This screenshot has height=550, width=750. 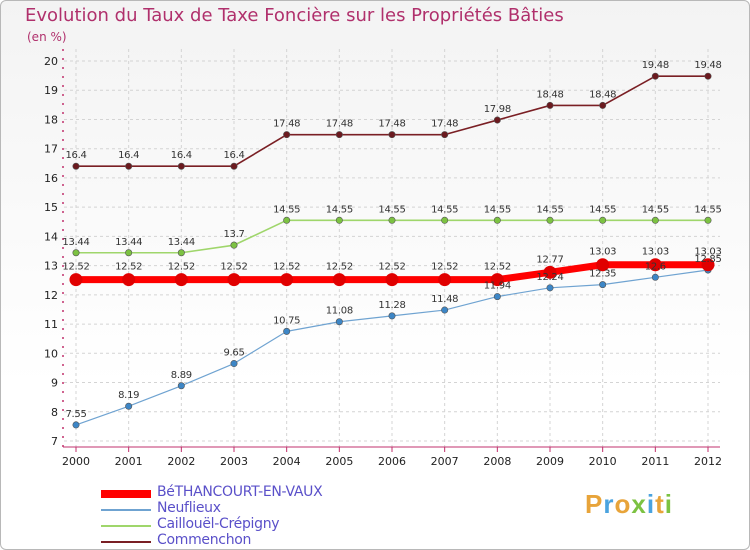 What do you see at coordinates (623, 504) in the screenshot?
I see `logo-letter: o` at bounding box center [623, 504].